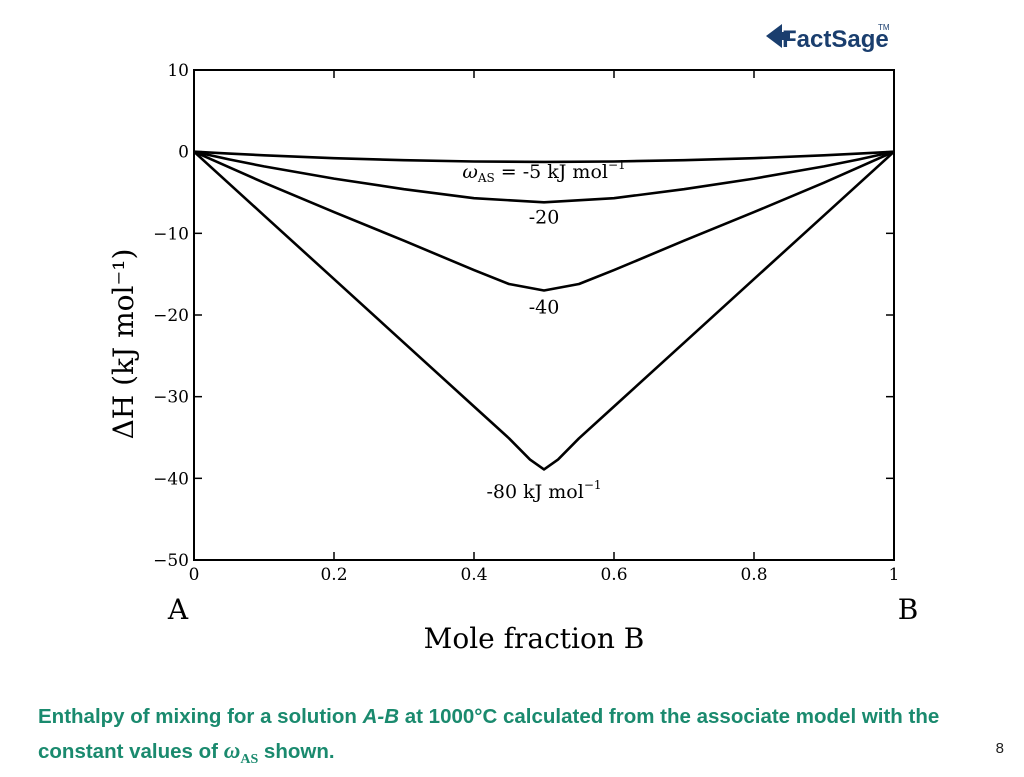 The image size is (1024, 777). Describe the element at coordinates (544, 307) in the screenshot. I see `curve-annotation: -40` at that location.